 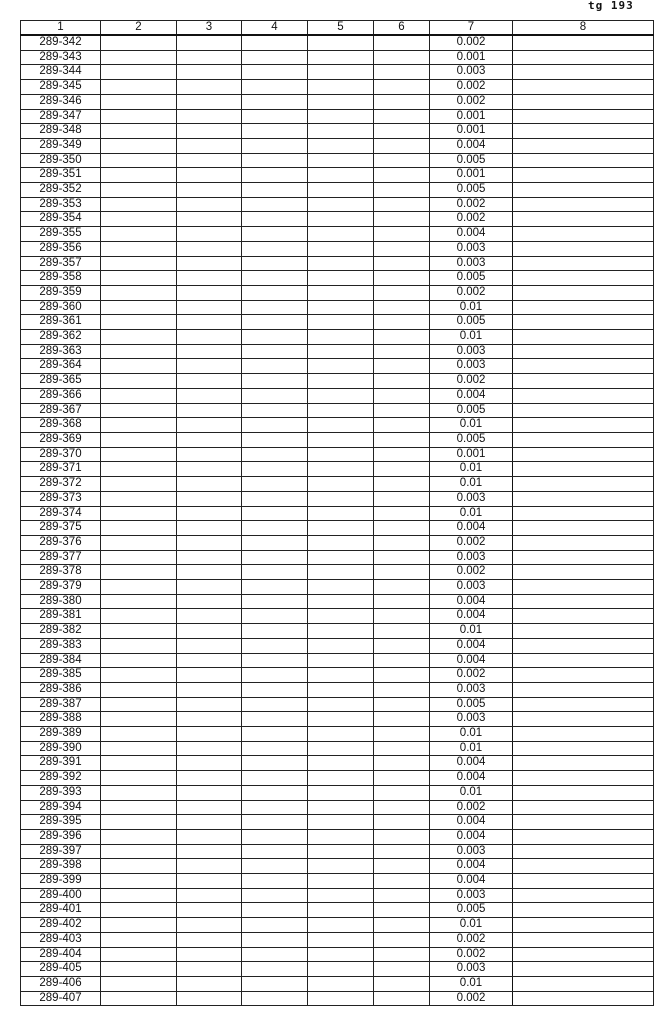 What do you see at coordinates (60, 28) in the screenshot?
I see `column-header: 1` at bounding box center [60, 28].